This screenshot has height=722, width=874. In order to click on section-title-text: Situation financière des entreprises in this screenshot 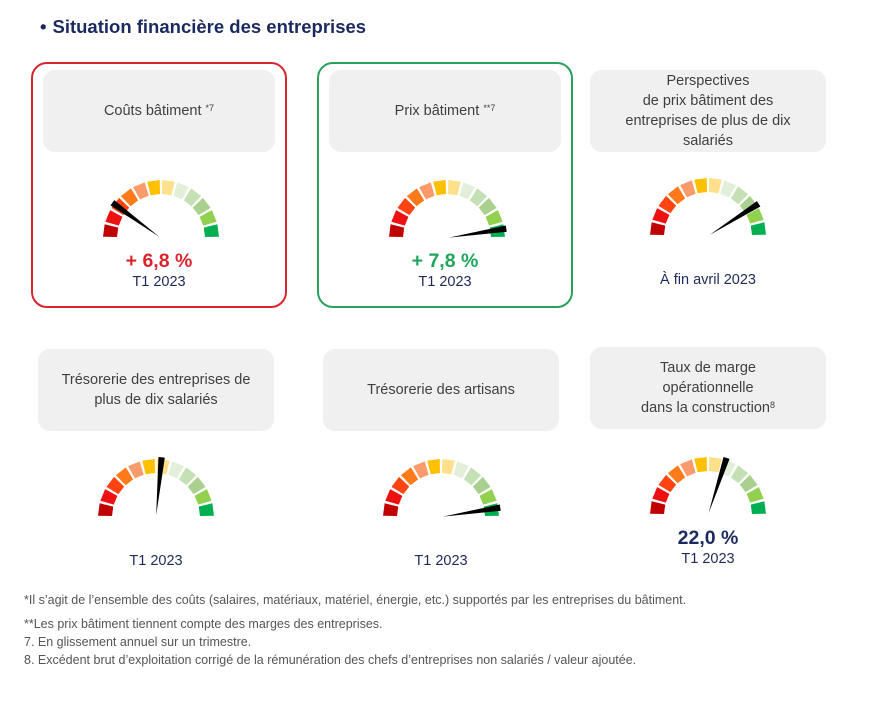, I will do `click(209, 26)`.